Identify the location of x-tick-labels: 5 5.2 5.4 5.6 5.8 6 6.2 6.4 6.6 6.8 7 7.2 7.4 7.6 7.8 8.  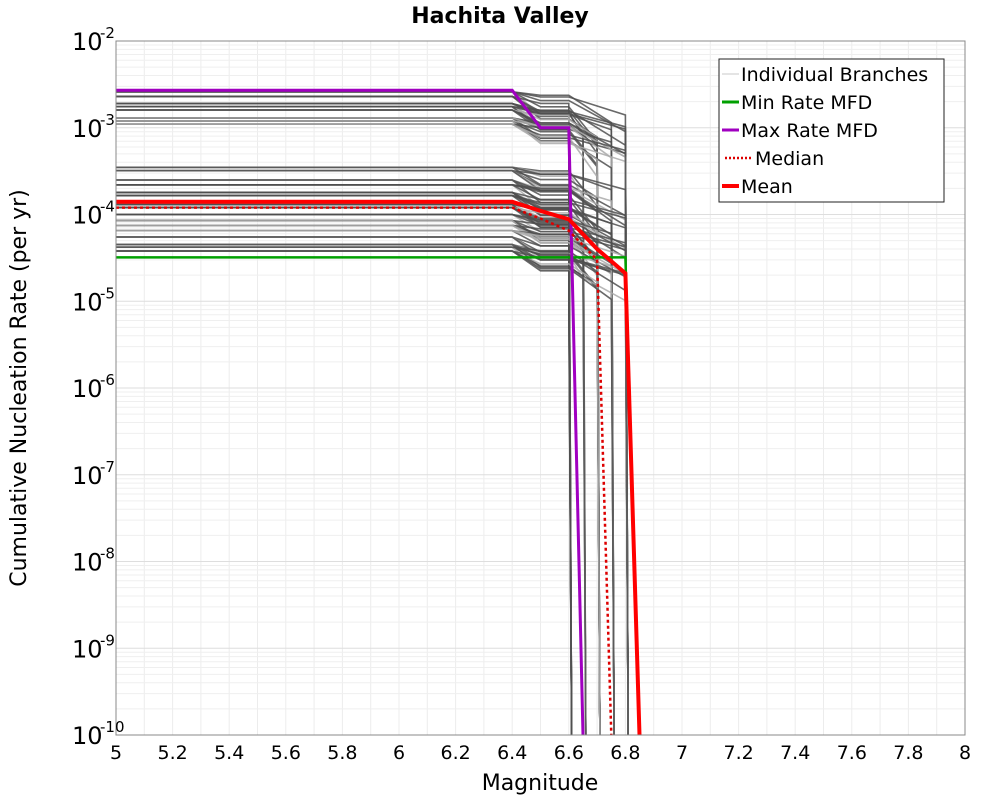
(540, 753).